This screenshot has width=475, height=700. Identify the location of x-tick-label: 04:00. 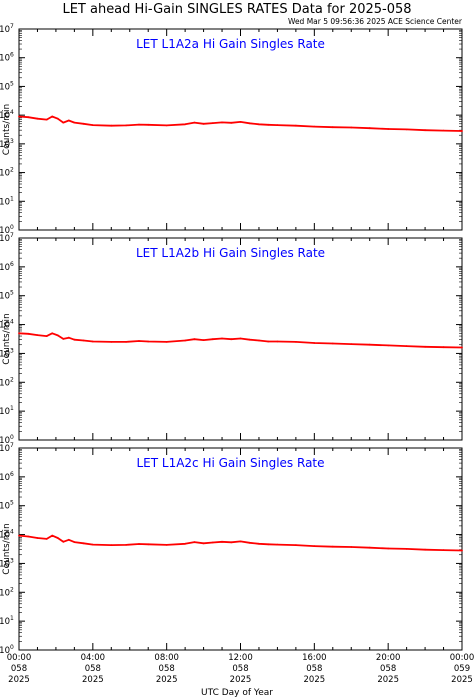
(93, 658).